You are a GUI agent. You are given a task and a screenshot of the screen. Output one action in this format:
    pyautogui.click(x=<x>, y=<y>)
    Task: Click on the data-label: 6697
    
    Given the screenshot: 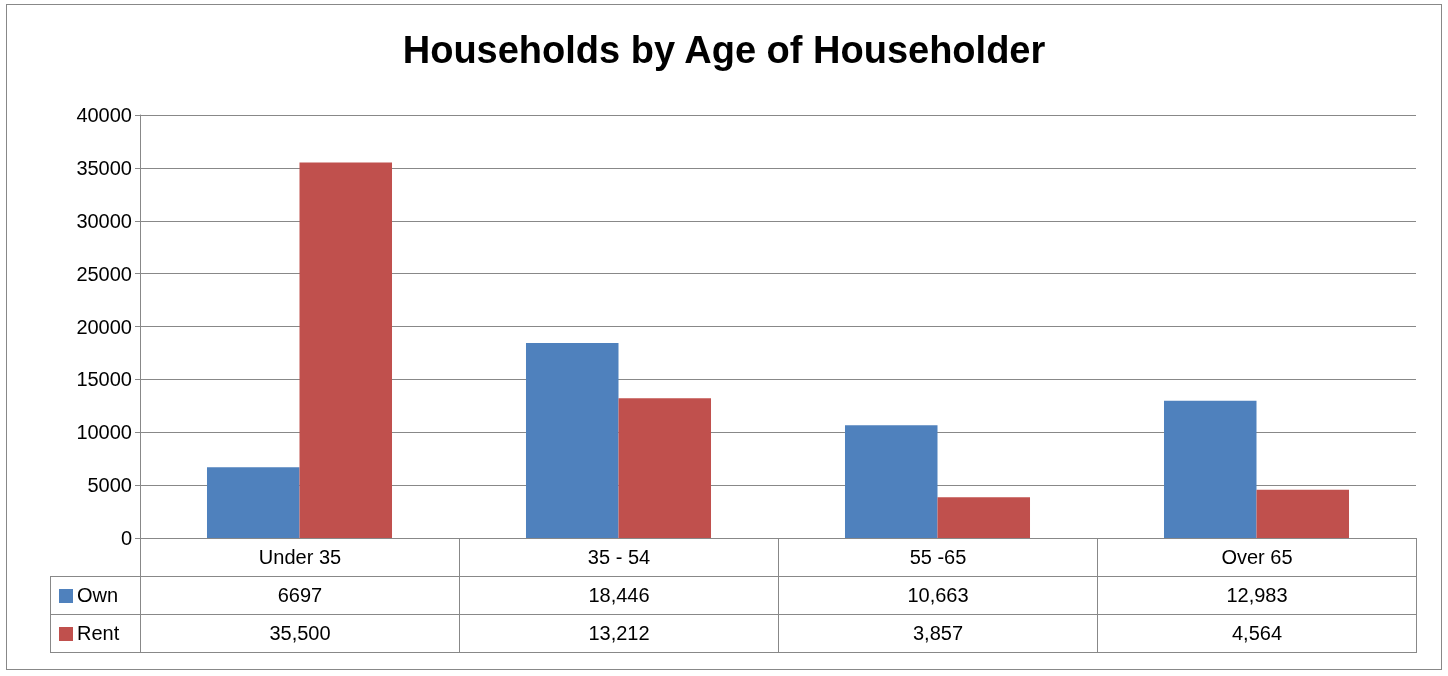 What is the action you would take?
    pyautogui.click(x=300, y=595)
    